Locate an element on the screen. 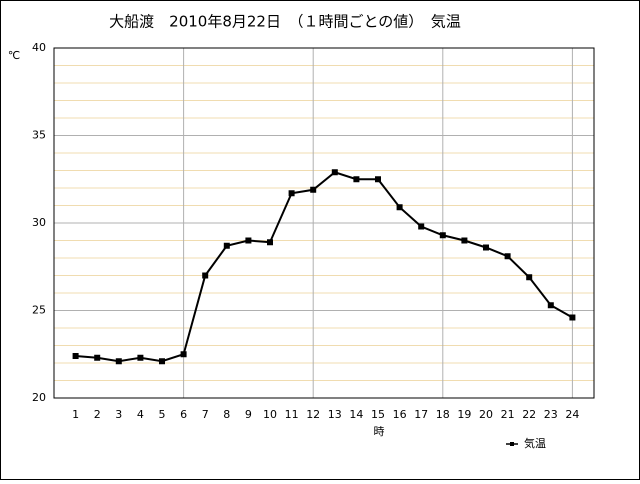 This screenshot has width=640, height=484. x-tick-label: 4 is located at coordinates (140, 414).